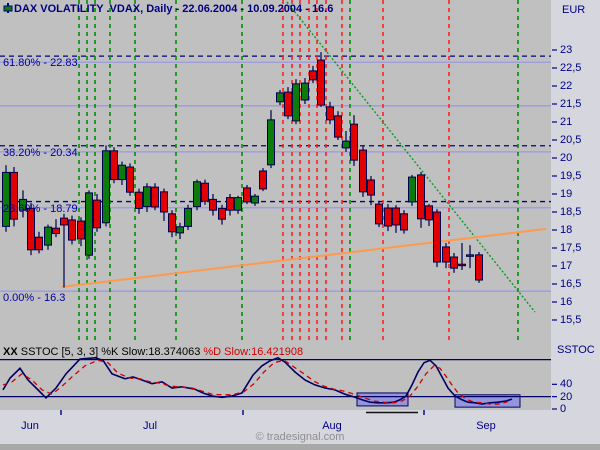  I want to click on price-tick-label: 21,5, so click(571, 104).